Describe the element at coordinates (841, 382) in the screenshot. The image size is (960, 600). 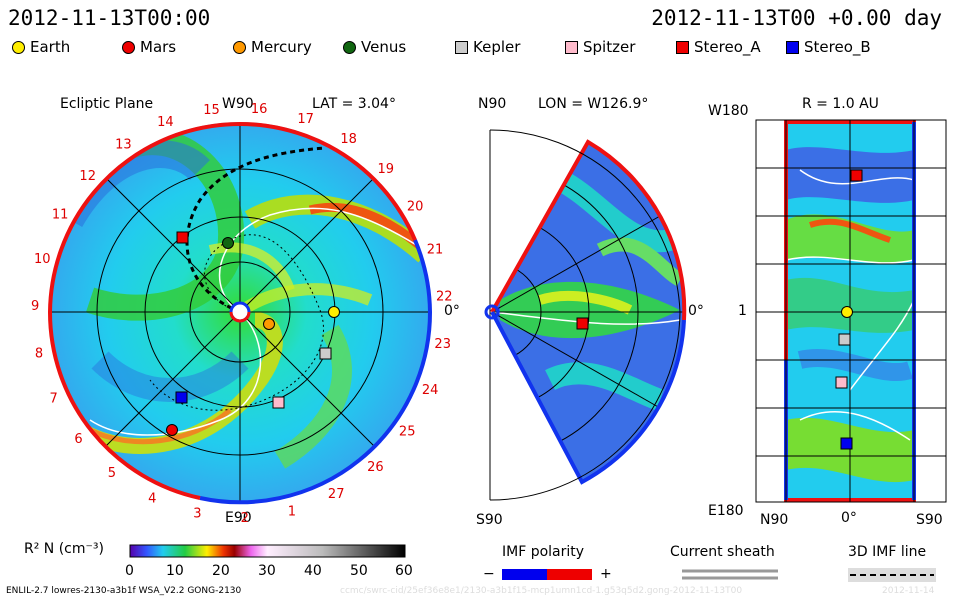
I see `radial-spitzer-marker` at that location.